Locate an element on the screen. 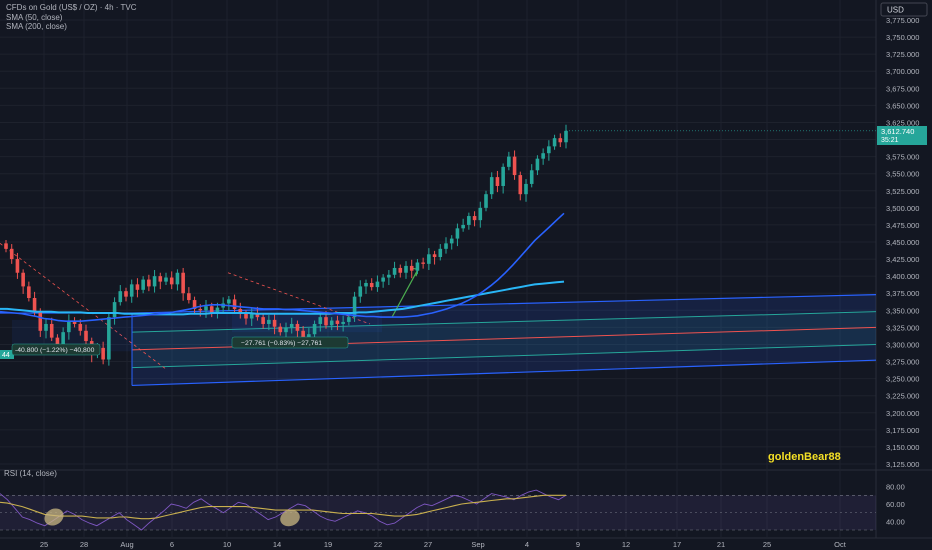 This screenshot has width=932, height=550. channel-upper-line is located at coordinates (504, 303).